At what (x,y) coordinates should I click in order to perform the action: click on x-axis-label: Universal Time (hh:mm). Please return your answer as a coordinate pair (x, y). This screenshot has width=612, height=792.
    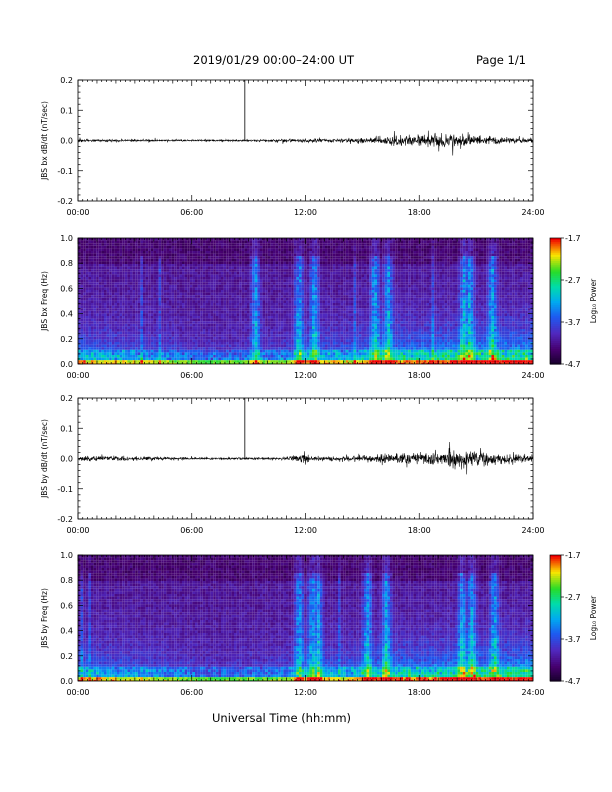
    Looking at the image, I should click on (282, 718).